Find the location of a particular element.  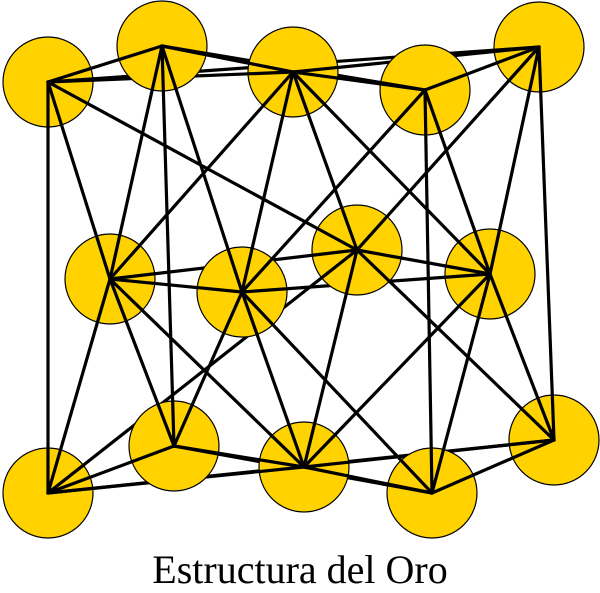

bond-top-face-right-face is located at coordinates (391, 173).